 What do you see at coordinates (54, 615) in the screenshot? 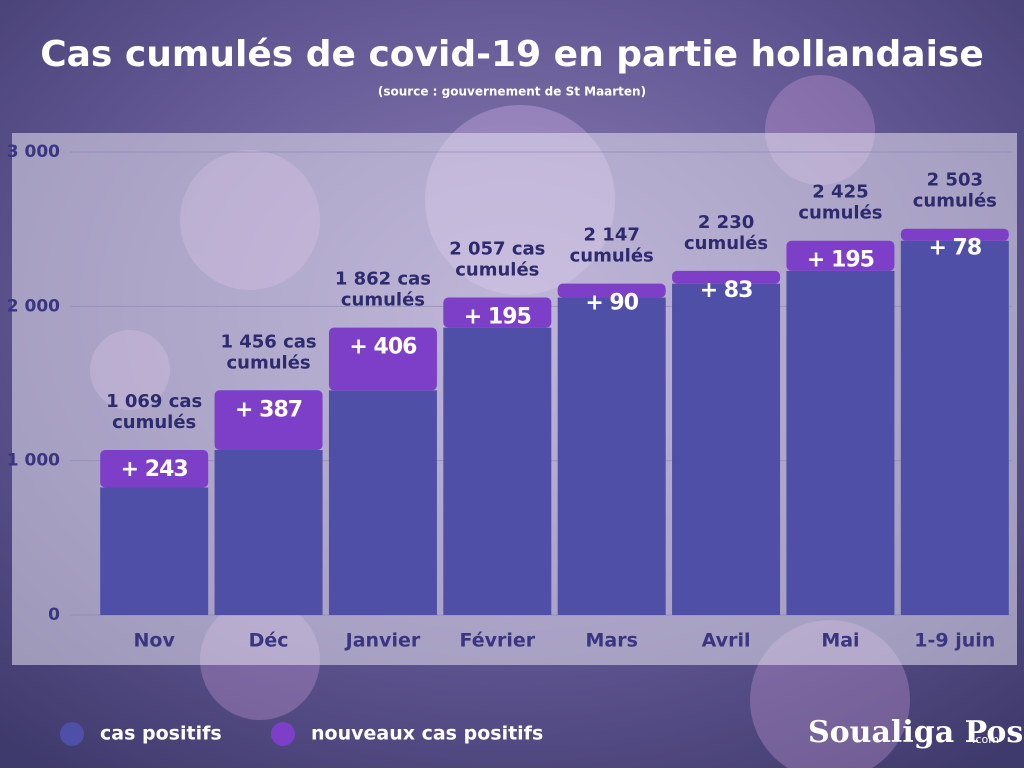
I see `y-tick-label: 0` at bounding box center [54, 615].